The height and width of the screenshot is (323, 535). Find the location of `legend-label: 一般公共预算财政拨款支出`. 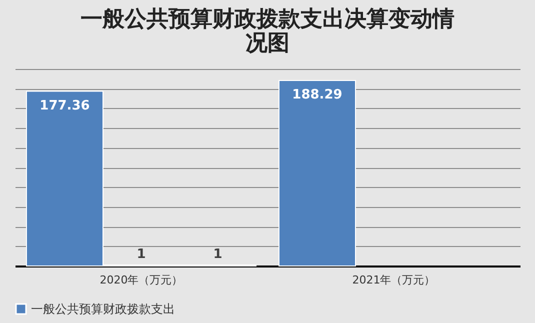

legend-label: 一般公共预算财政拨款支出 is located at coordinates (103, 309).